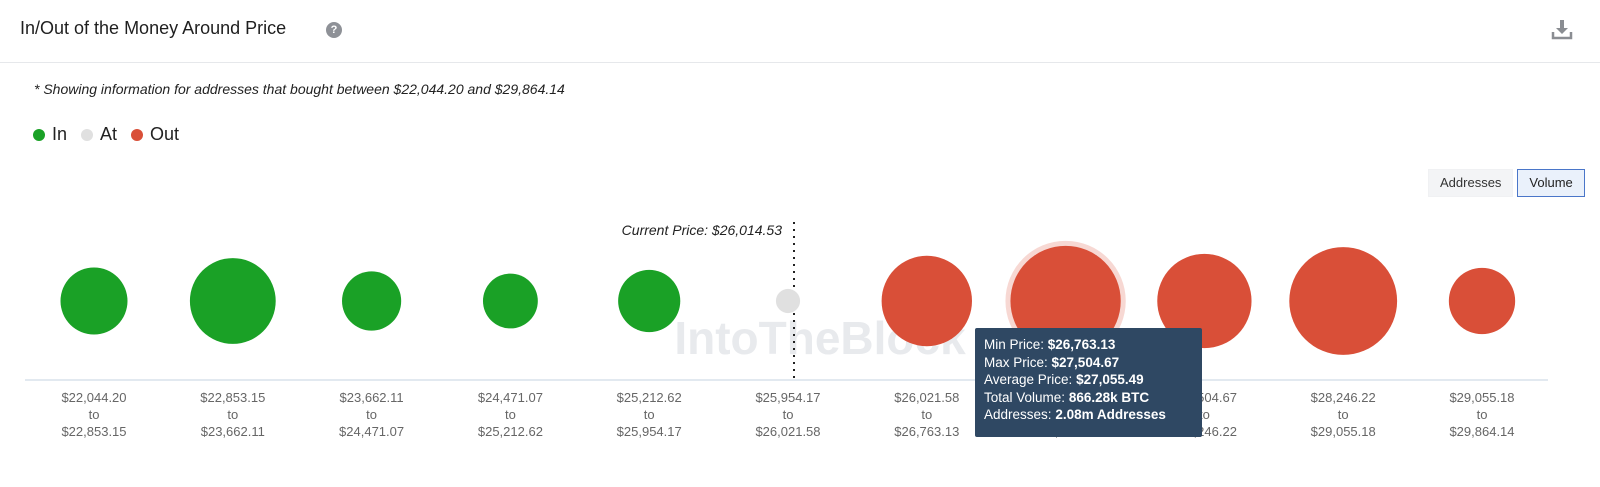  Describe the element at coordinates (1562, 29) in the screenshot. I see `download-icon` at that location.